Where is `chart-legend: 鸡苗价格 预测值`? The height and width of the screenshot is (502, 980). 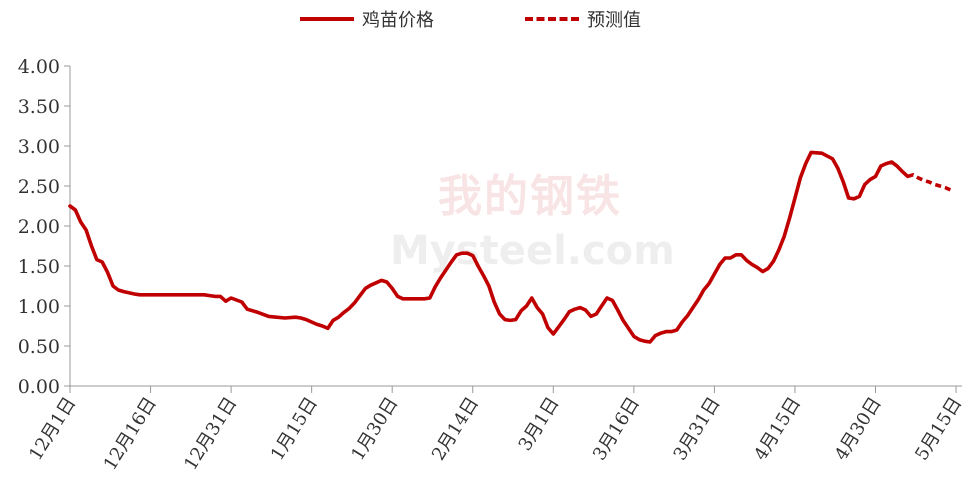 chart-legend: 鸡苗价格 预测值 is located at coordinates (490, 19).